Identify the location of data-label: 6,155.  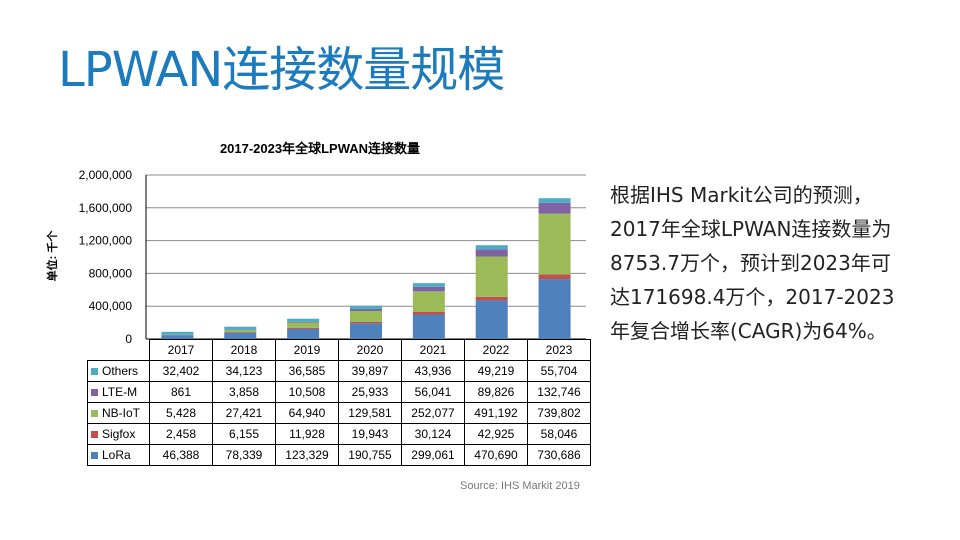
(244, 434).